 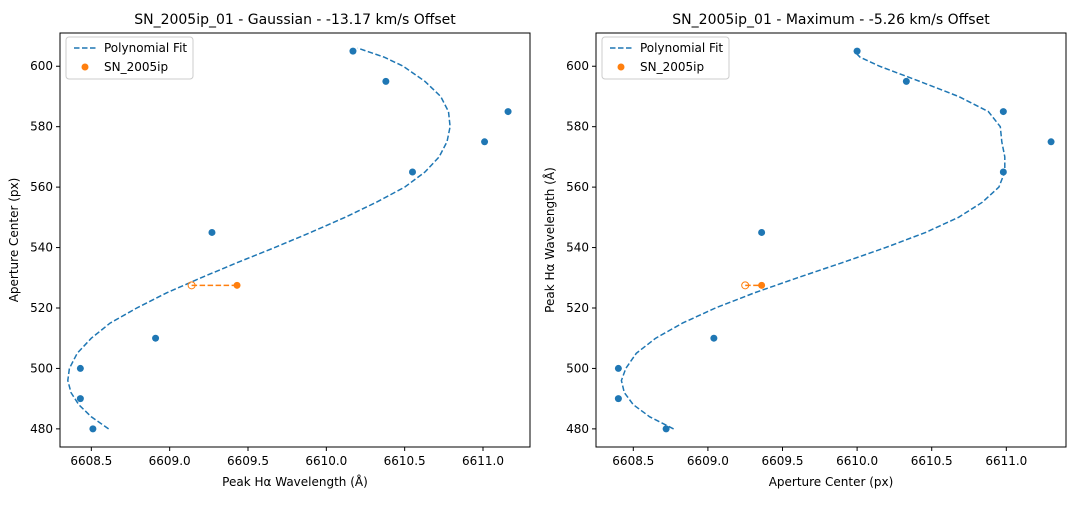 I want to click on y-axis-label: Peak Hα Wavelength (Å), so click(x=549, y=240).